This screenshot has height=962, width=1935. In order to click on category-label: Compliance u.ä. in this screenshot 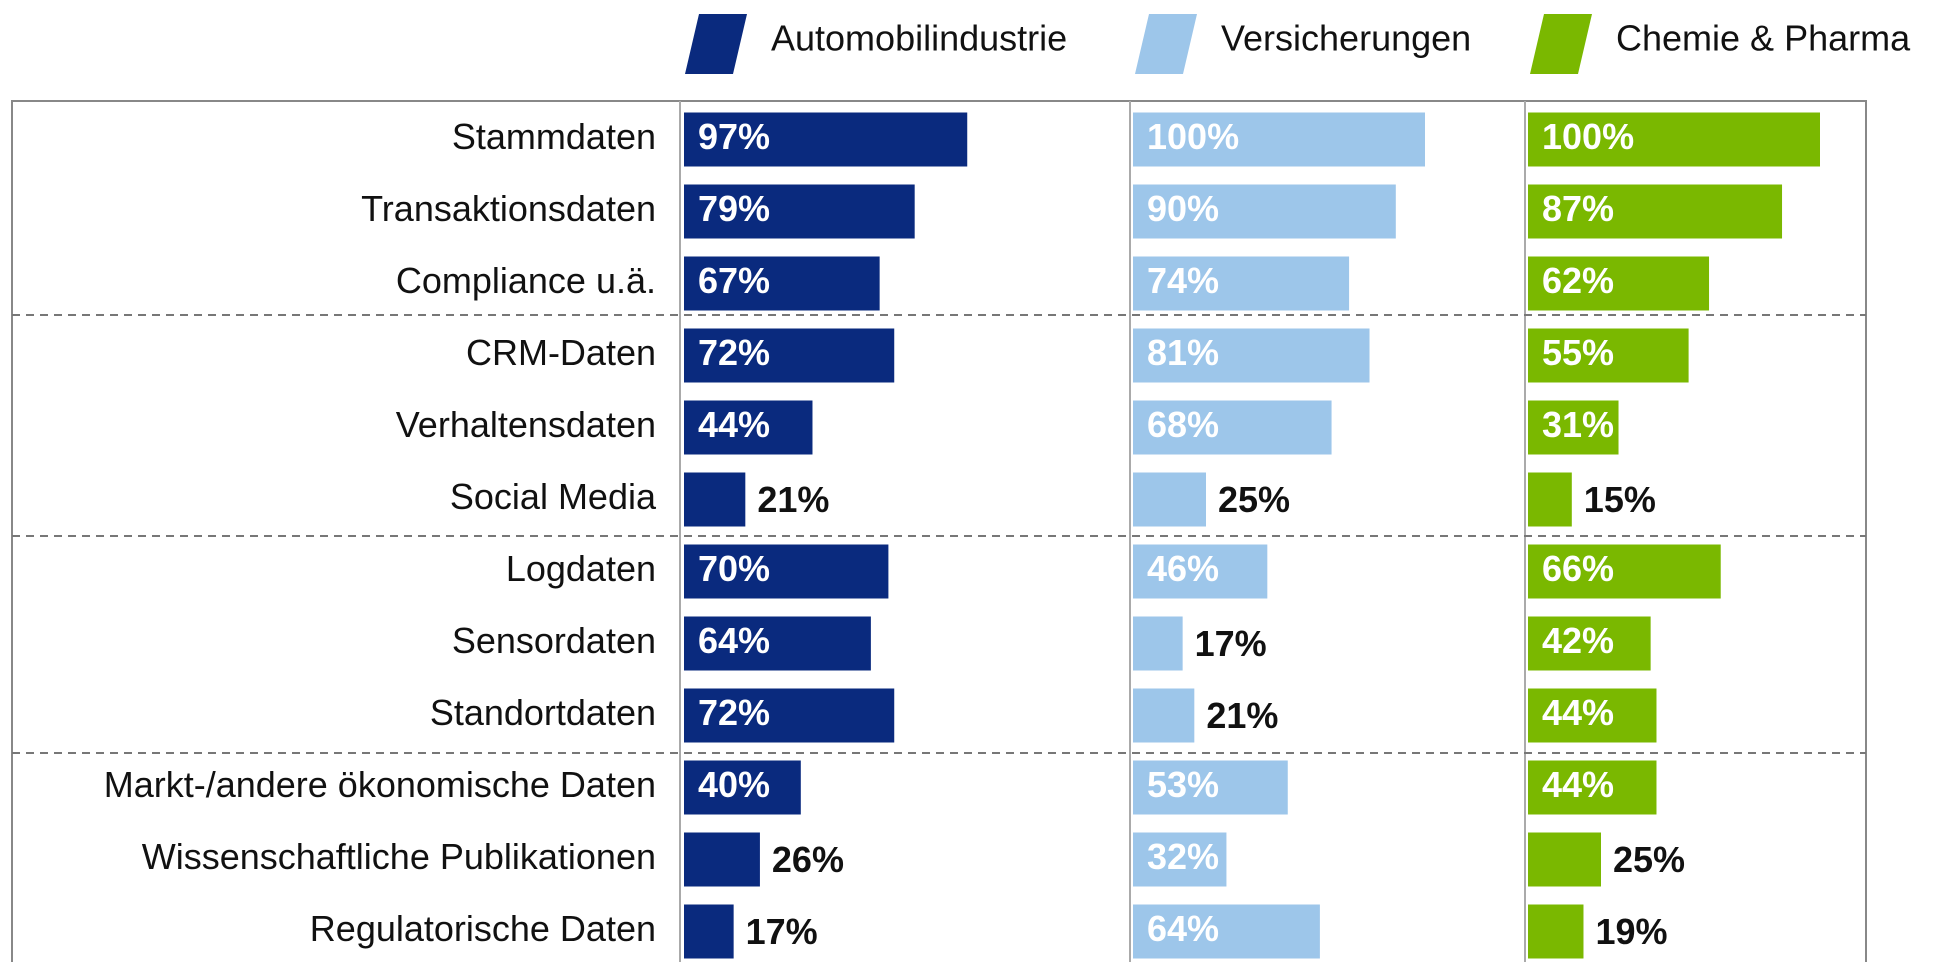, I will do `click(526, 280)`.